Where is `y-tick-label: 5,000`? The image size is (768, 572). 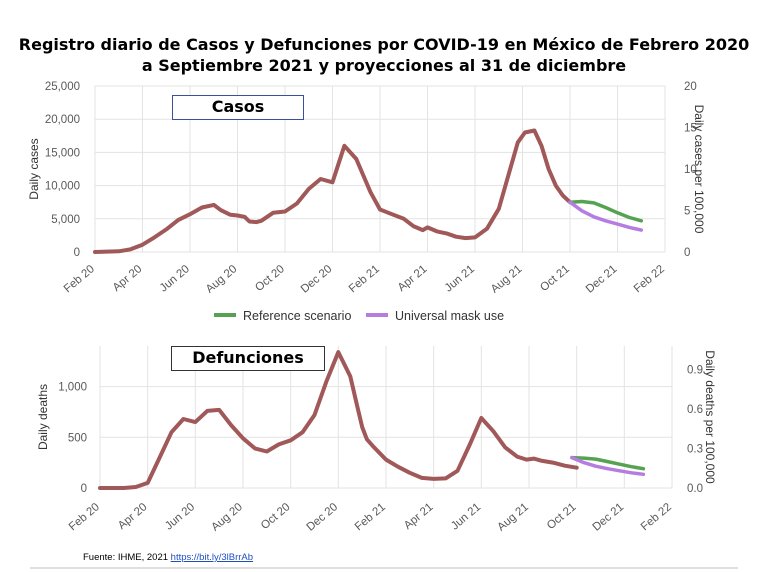 y-tick-label: 5,000 is located at coordinates (65, 220).